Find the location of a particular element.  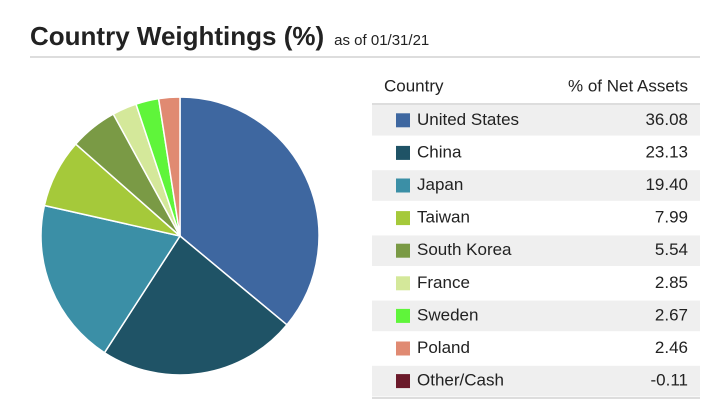

chart-subtitle: as of 01/31/21 is located at coordinates (381, 40).